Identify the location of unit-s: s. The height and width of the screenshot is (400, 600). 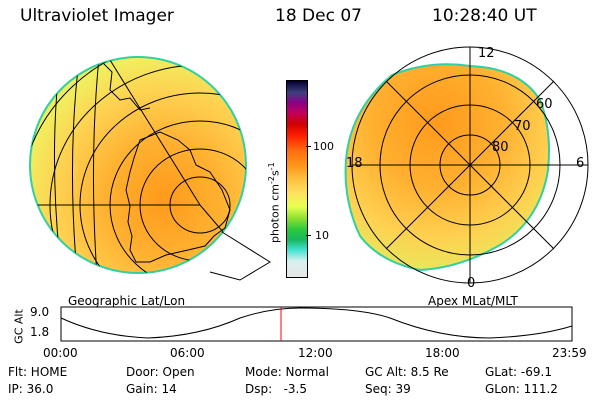
(275, 173).